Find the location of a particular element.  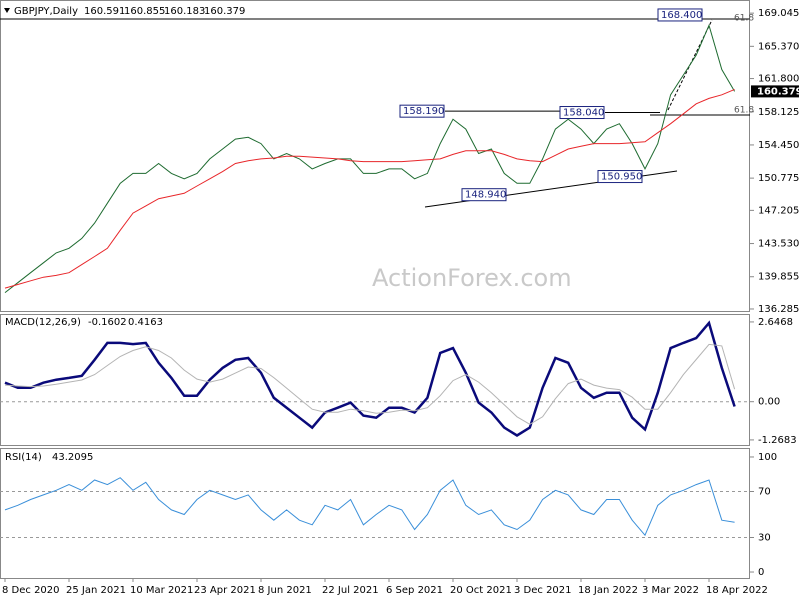

dropdown-icon is located at coordinates (7, 10).